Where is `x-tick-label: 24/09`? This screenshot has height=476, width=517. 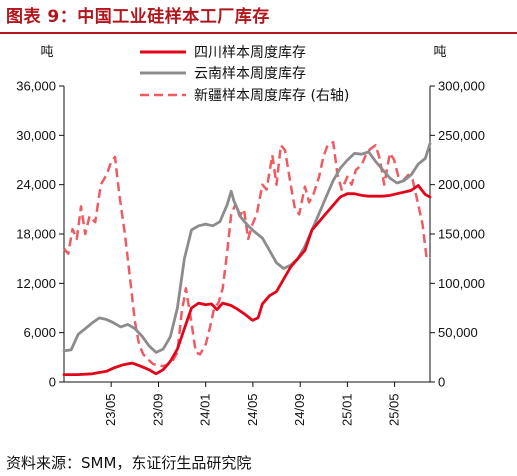
x-tick-label: 24/09 is located at coordinates (299, 409).